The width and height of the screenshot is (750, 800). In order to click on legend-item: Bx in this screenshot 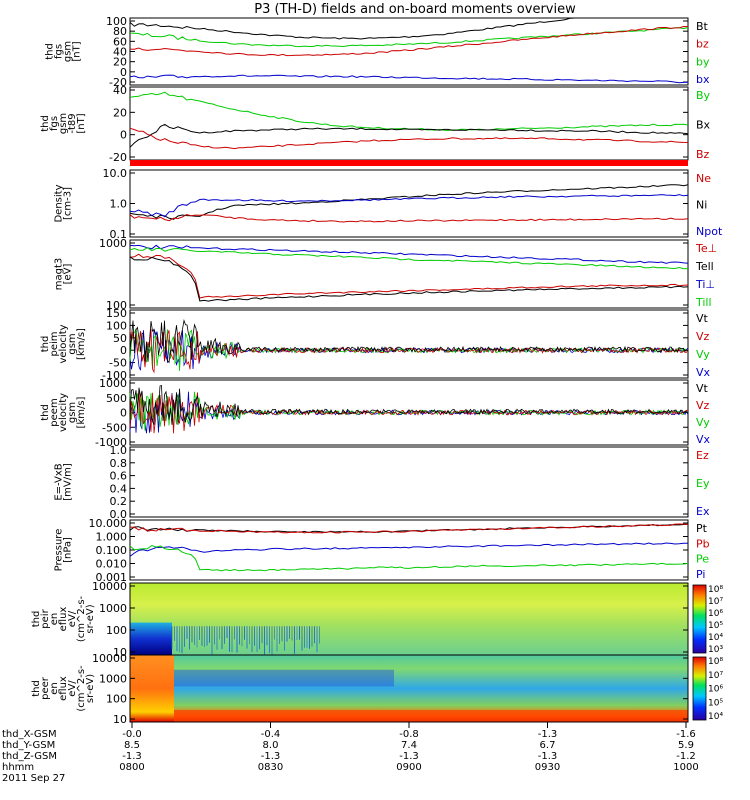, I will do `click(703, 125)`.